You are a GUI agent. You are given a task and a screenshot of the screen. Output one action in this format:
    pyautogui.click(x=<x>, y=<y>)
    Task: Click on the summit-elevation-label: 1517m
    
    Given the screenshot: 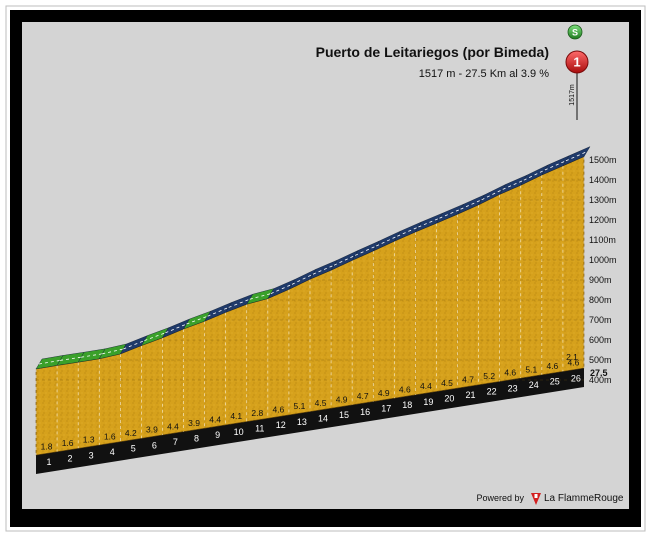 What is the action you would take?
    pyautogui.click(x=572, y=95)
    